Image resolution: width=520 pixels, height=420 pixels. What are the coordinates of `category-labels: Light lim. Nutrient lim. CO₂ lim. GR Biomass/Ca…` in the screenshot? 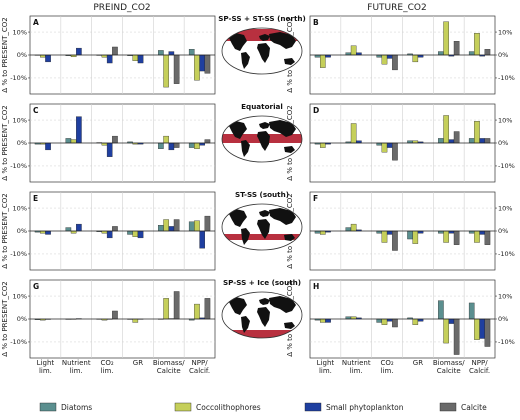 It's located at (263, 367).